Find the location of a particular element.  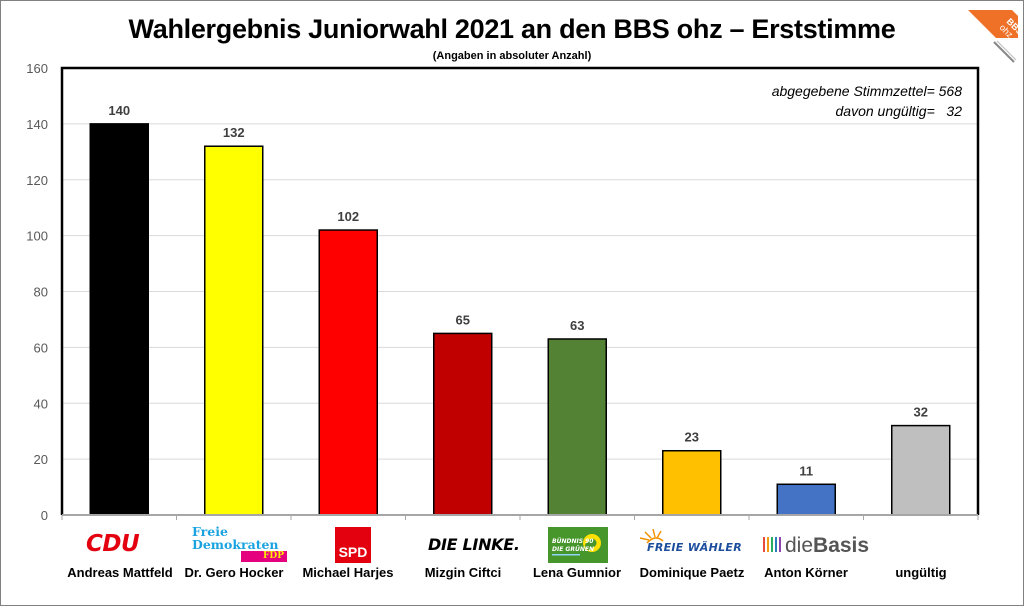

spd-logo: SPD is located at coordinates (353, 545).